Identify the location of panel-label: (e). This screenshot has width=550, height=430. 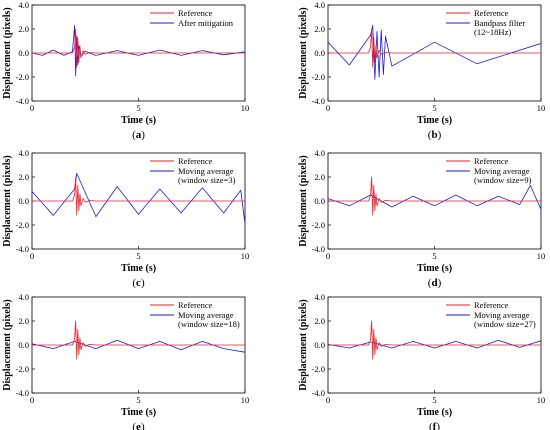
(138, 425).